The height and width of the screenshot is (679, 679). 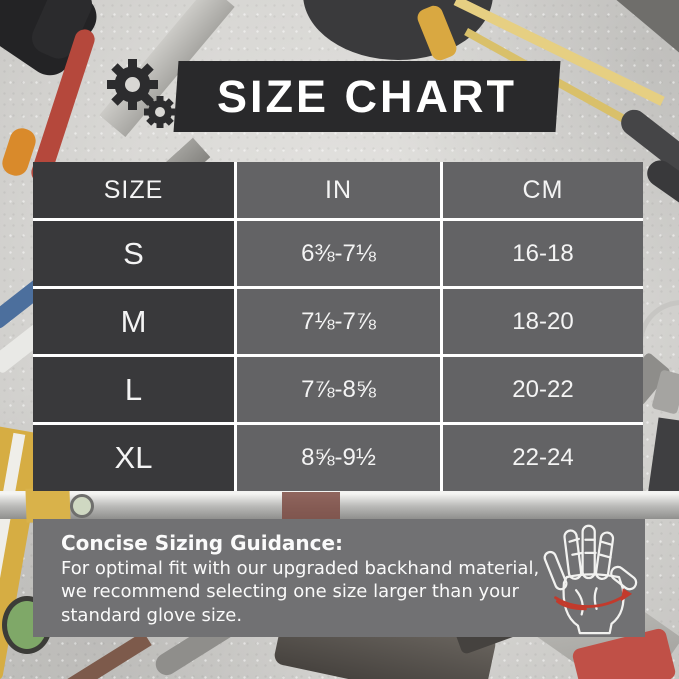 What do you see at coordinates (543, 253) in the screenshot?
I see `row-s-cm: 16-18` at bounding box center [543, 253].